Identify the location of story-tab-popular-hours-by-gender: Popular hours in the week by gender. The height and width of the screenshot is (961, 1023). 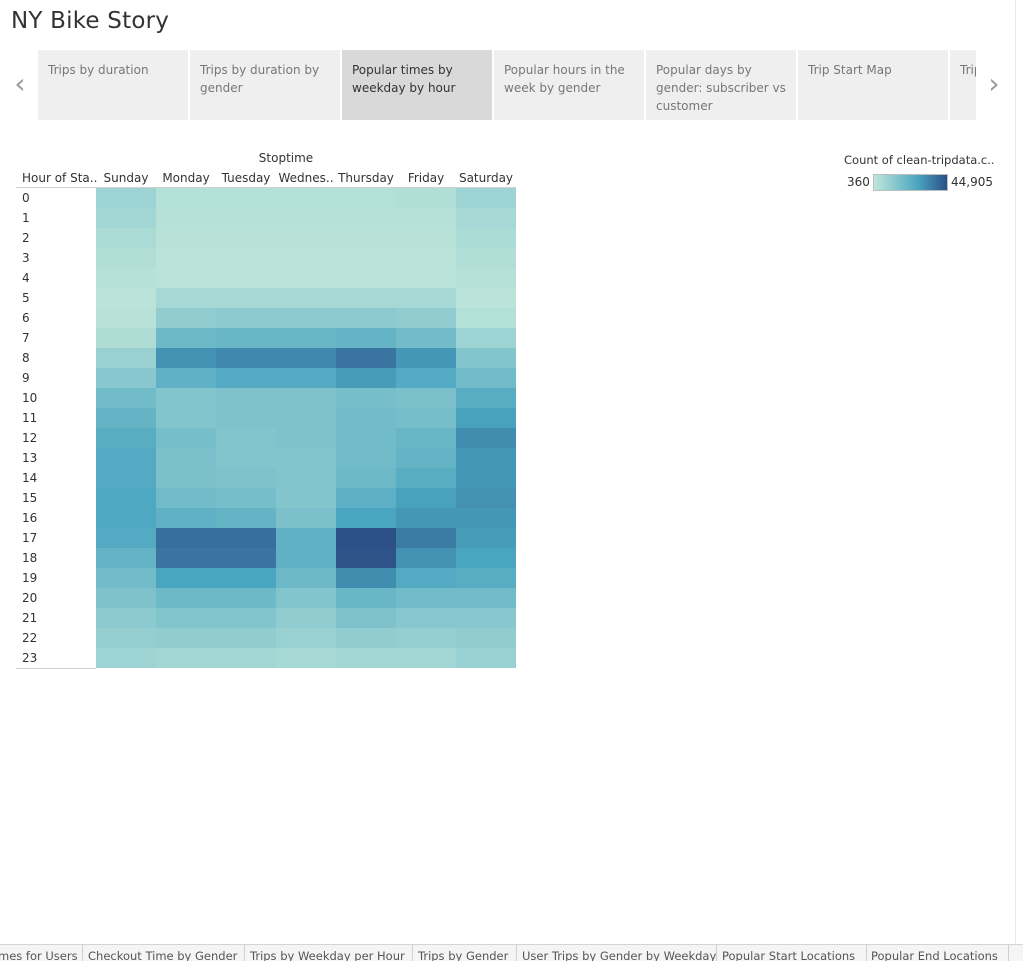
(569, 85).